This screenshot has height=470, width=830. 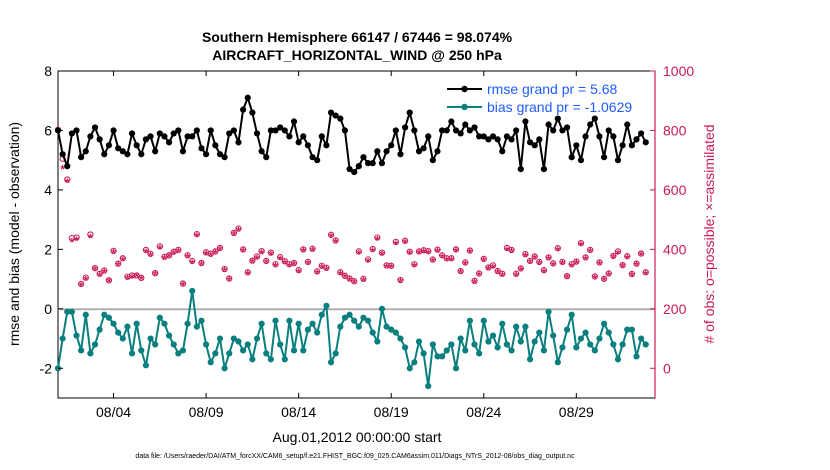 I want to click on y-axis-right-label: # of obs: o=possible; ×=assimilated, so click(x=709, y=233).